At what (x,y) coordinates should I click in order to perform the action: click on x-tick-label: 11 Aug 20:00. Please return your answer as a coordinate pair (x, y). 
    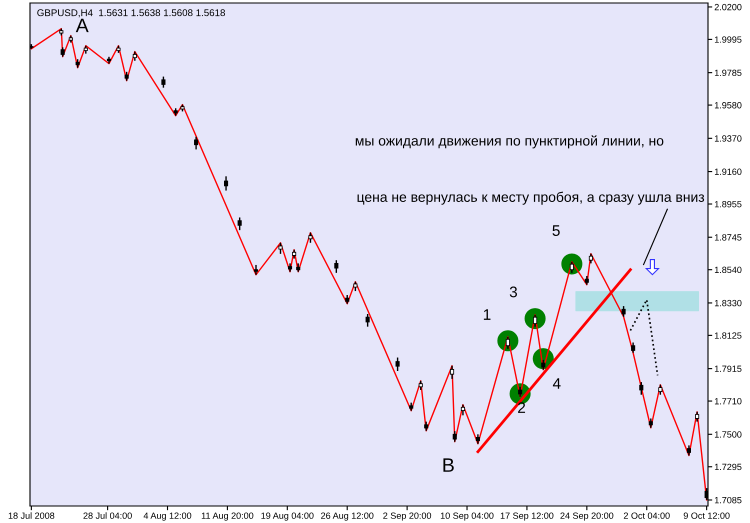
    Looking at the image, I should click on (228, 516).